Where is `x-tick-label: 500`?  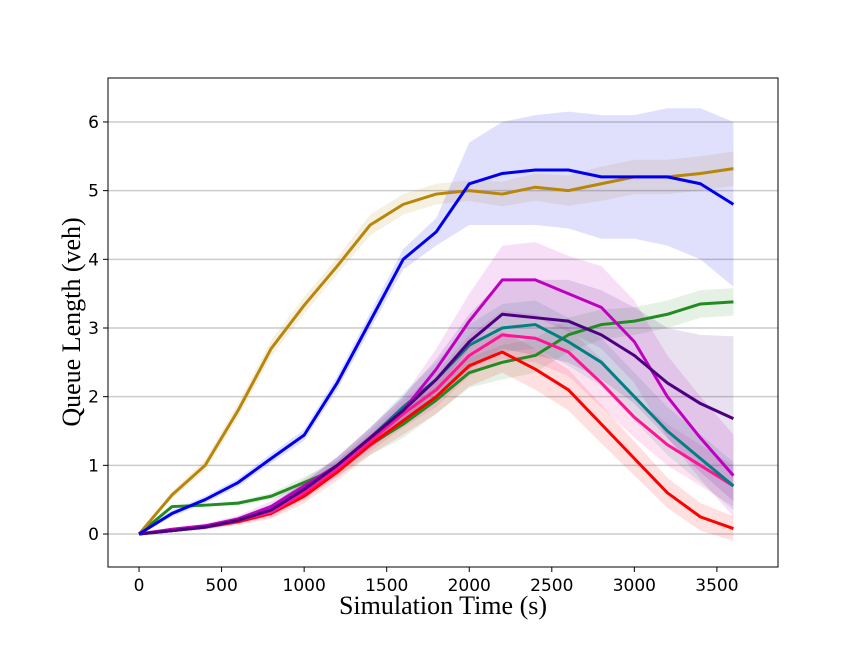 x-tick-label: 500 is located at coordinates (221, 586).